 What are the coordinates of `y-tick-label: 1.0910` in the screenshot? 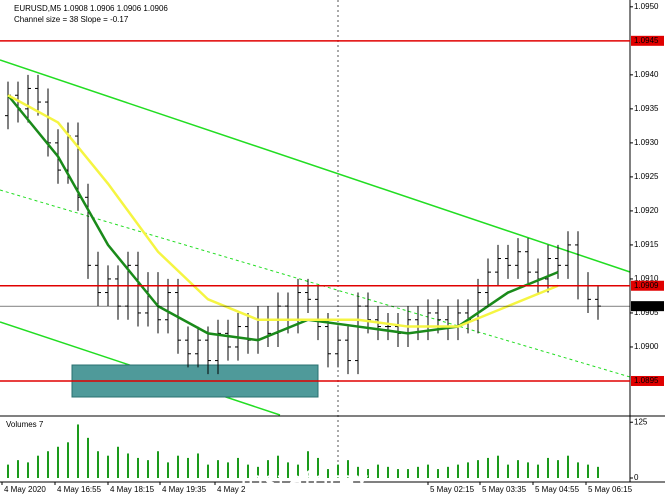 It's located at (646, 278).